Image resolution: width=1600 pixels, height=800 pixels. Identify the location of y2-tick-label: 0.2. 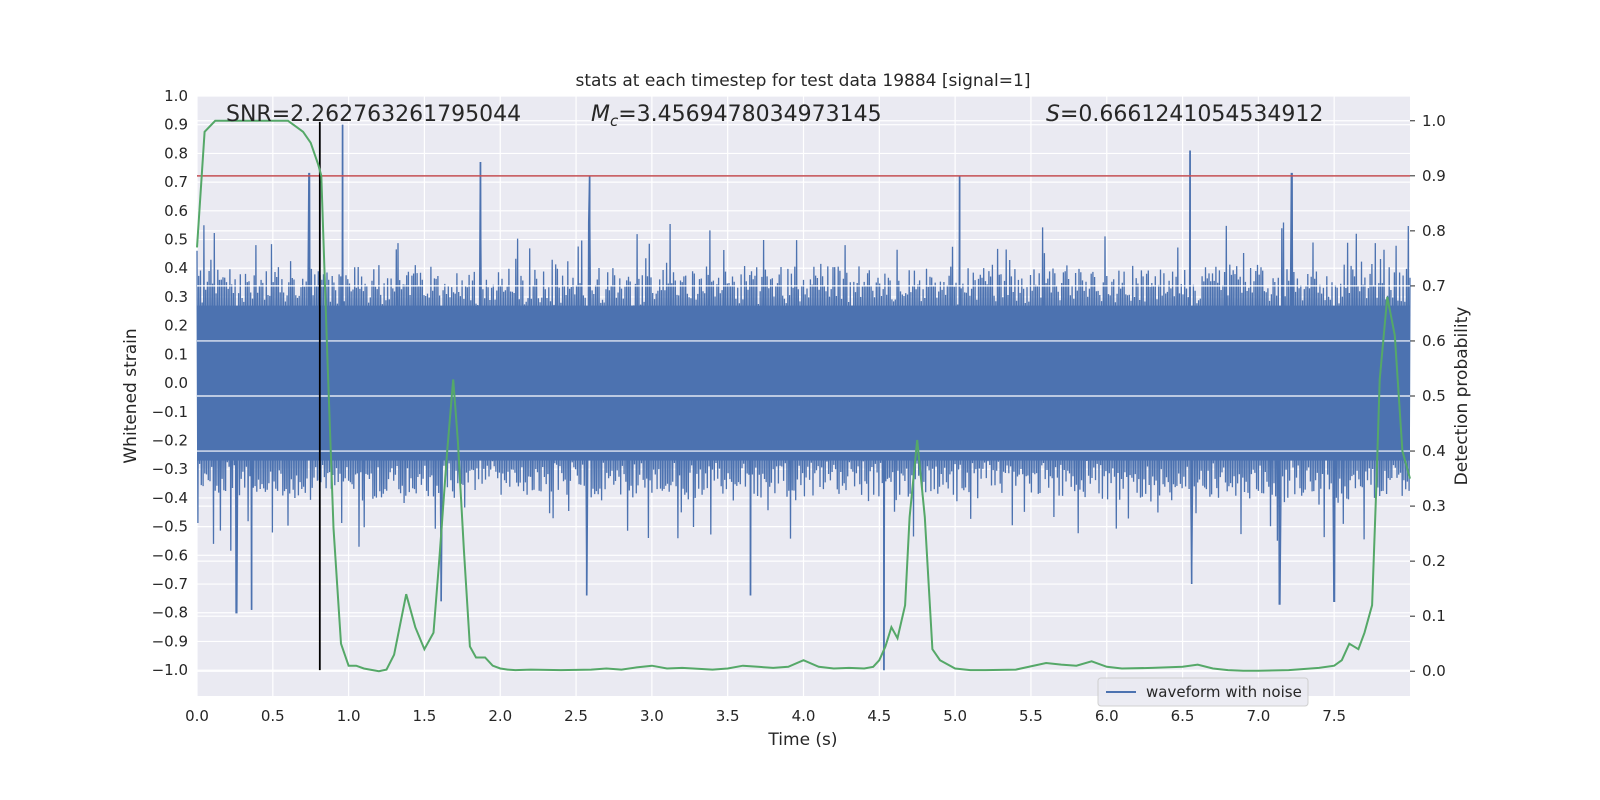
(1434, 561).